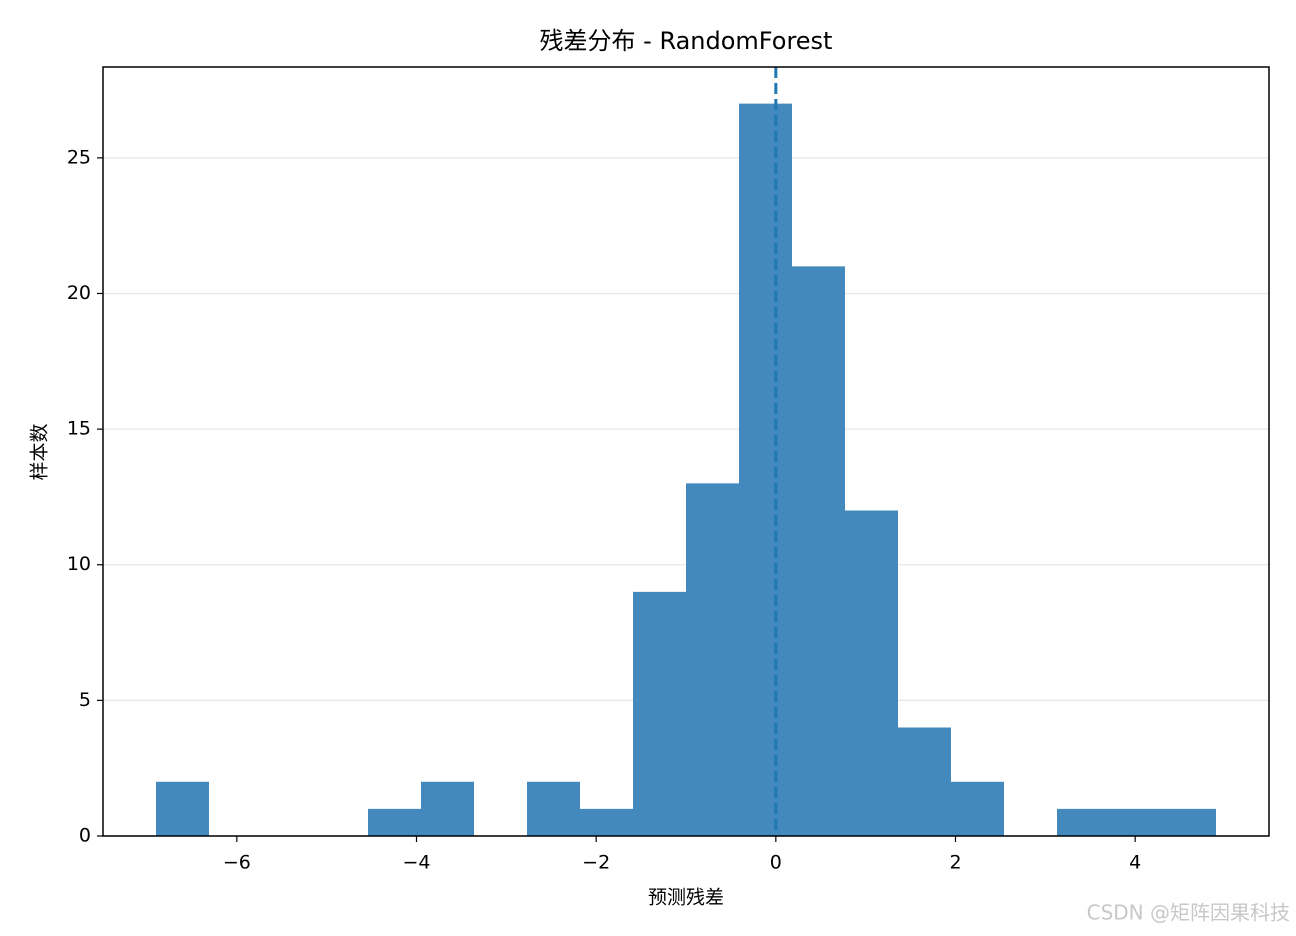  I want to click on x-axis-label: 预测残差, so click(686, 898).